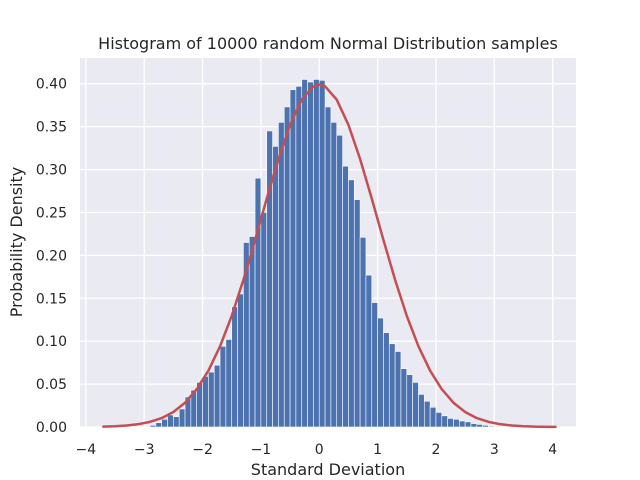 The image size is (640, 480). I want to click on x-tick-label-8: 4, so click(552, 450).